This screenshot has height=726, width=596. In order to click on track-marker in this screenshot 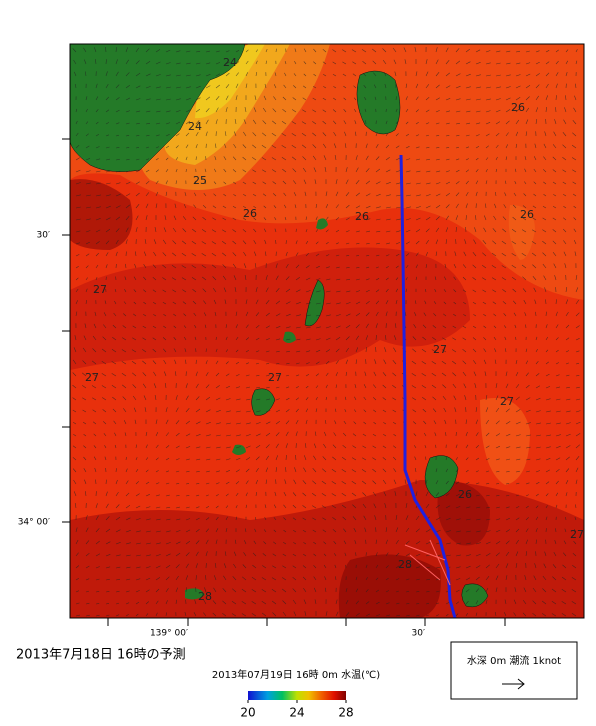, I will do `click(427, 562)`.